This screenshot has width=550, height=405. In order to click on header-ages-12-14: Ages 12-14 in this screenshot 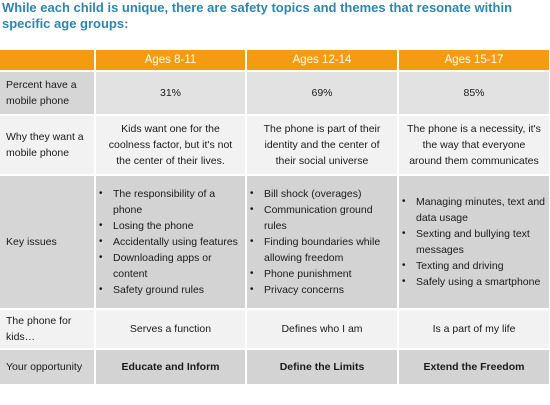, I will do `click(322, 61)`.